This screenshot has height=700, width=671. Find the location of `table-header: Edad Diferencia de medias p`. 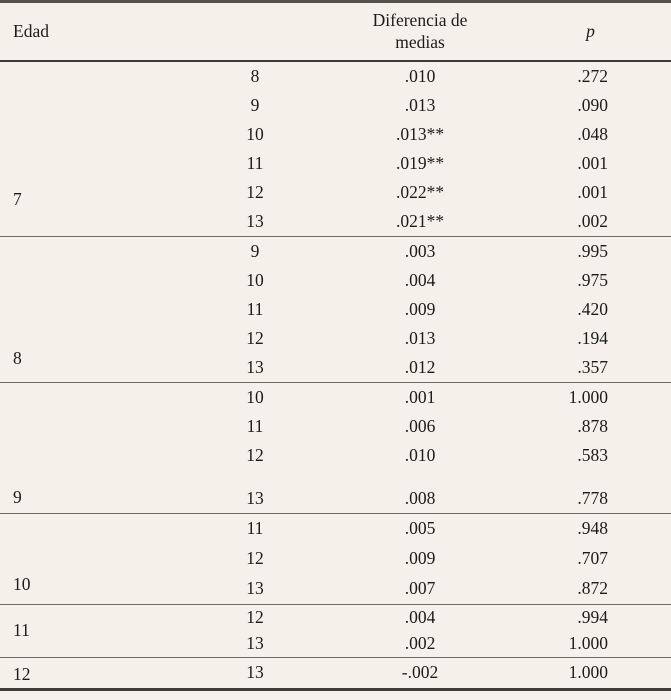

table-header: Edad Diferencia de medias p is located at coordinates (335, 31).